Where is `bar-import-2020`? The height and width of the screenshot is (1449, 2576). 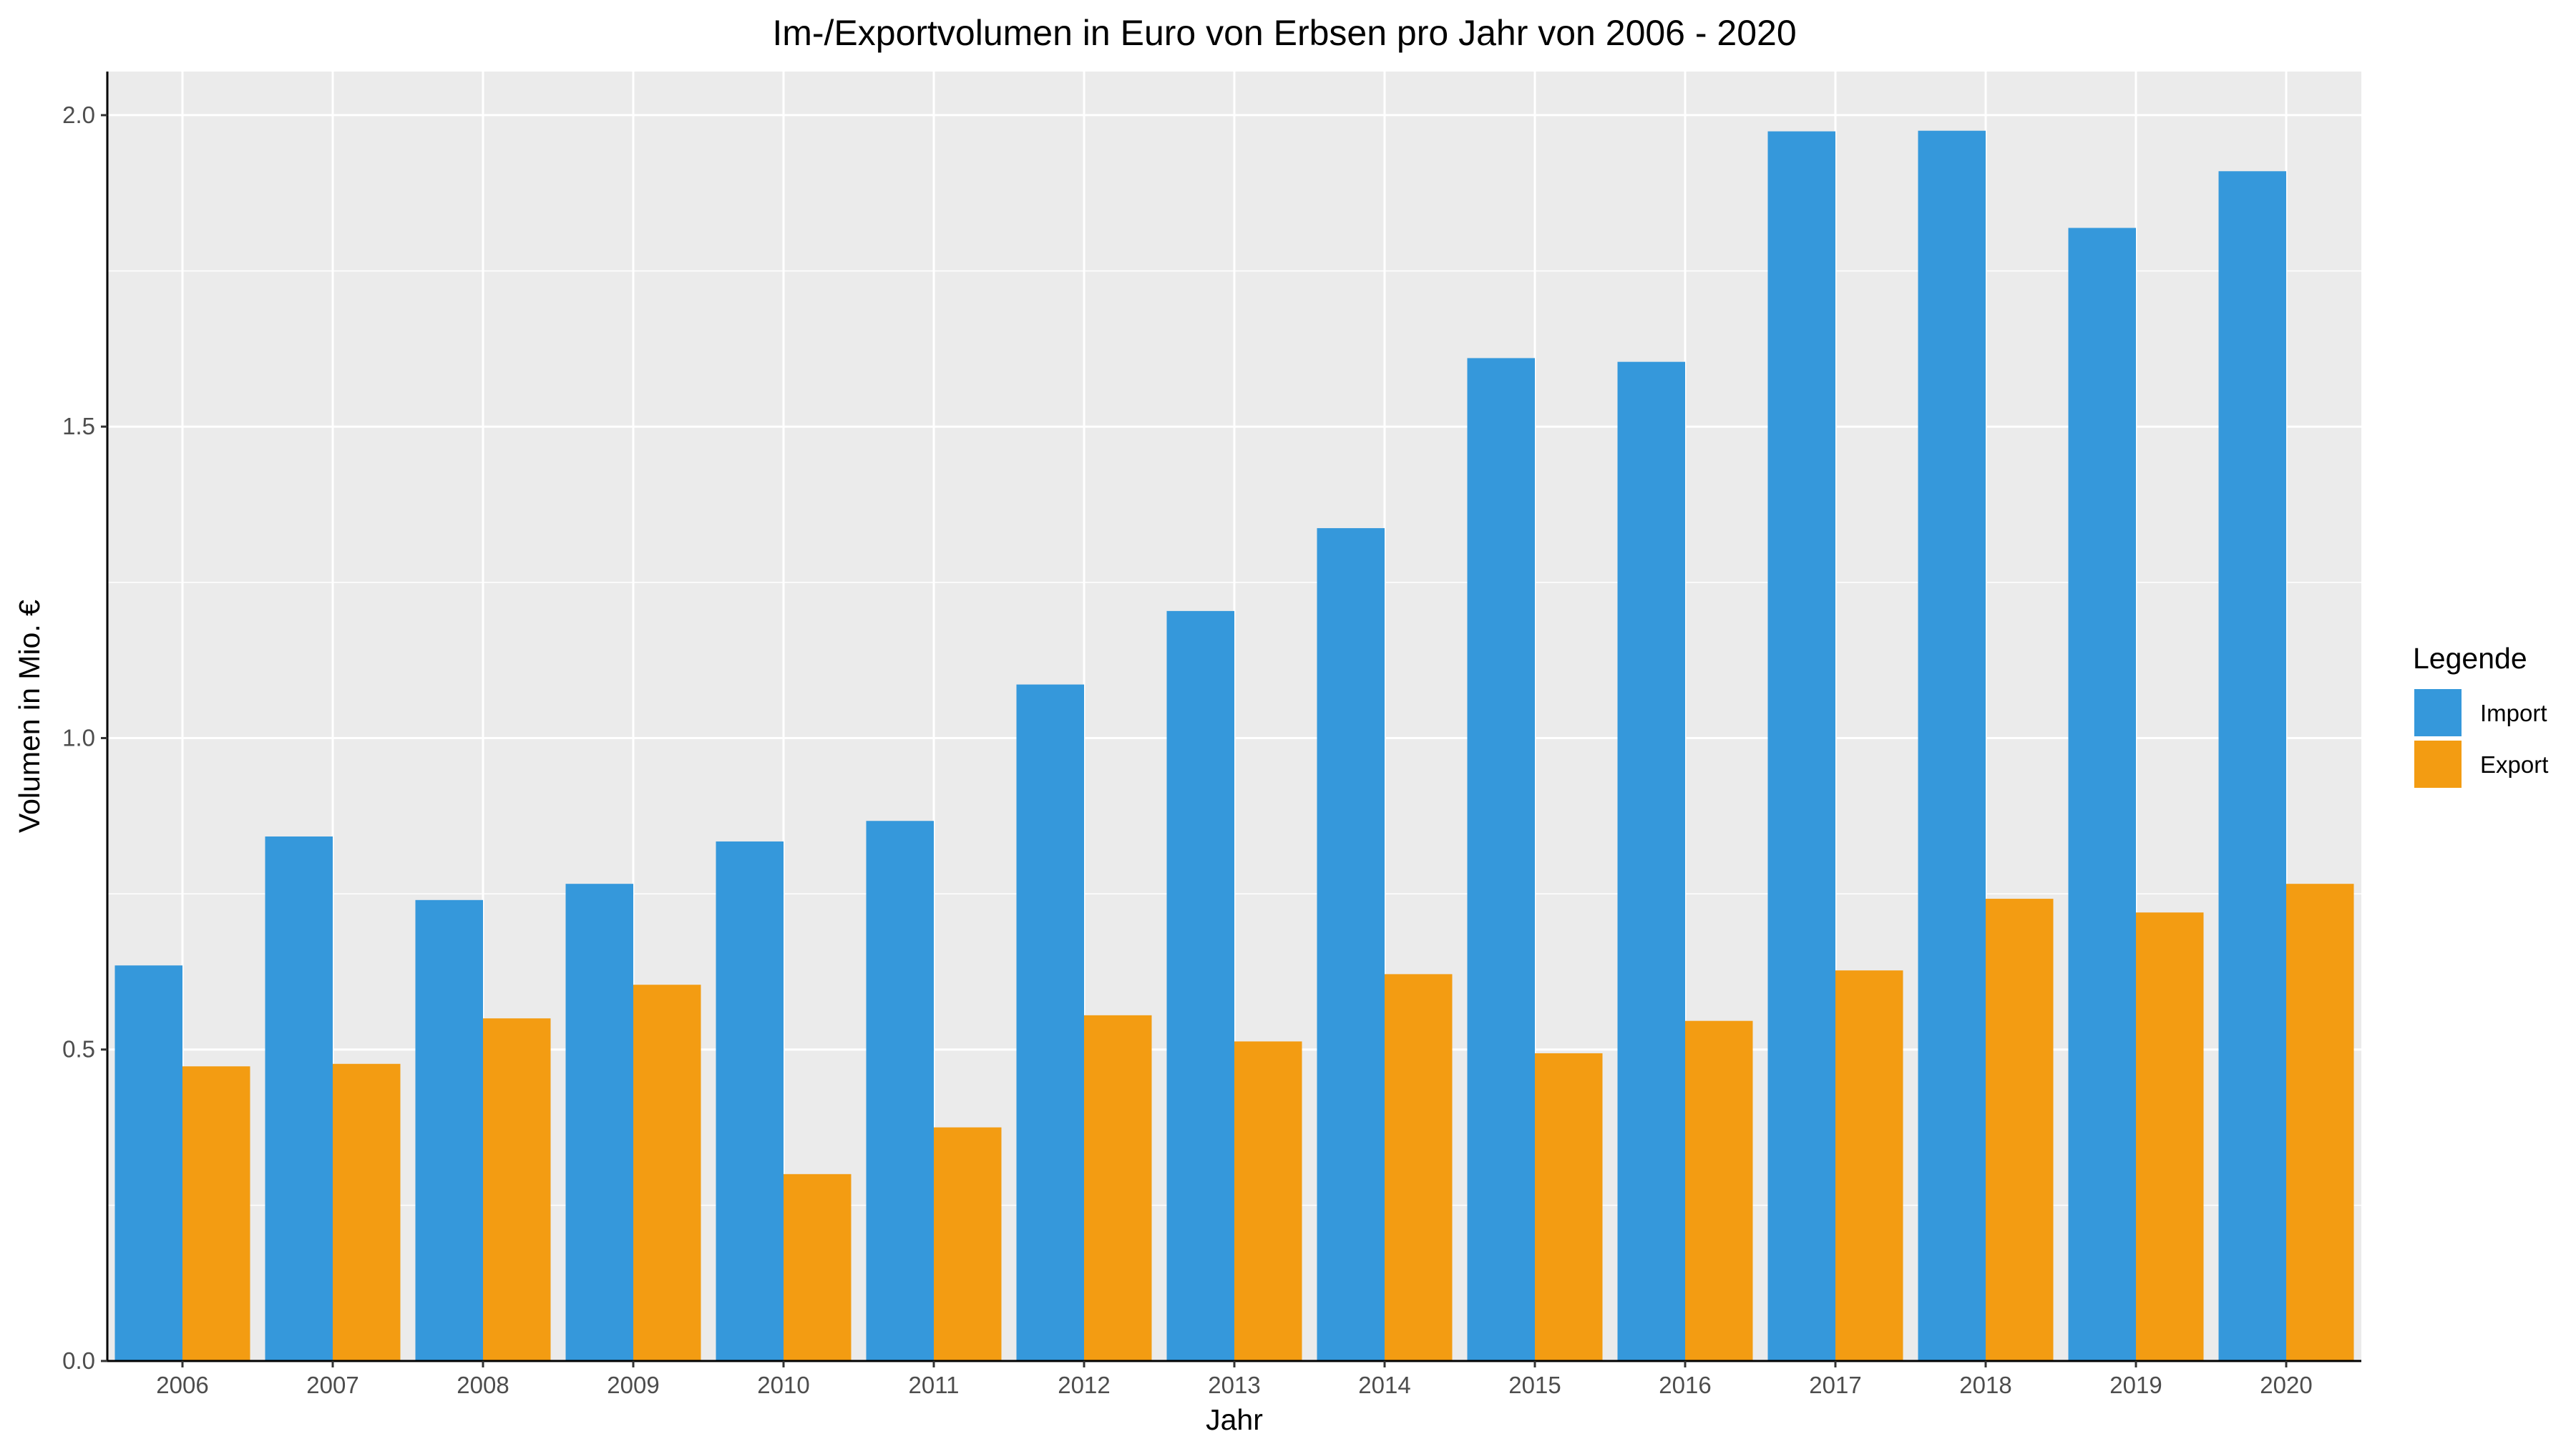
bar-import-2020 is located at coordinates (2252, 766).